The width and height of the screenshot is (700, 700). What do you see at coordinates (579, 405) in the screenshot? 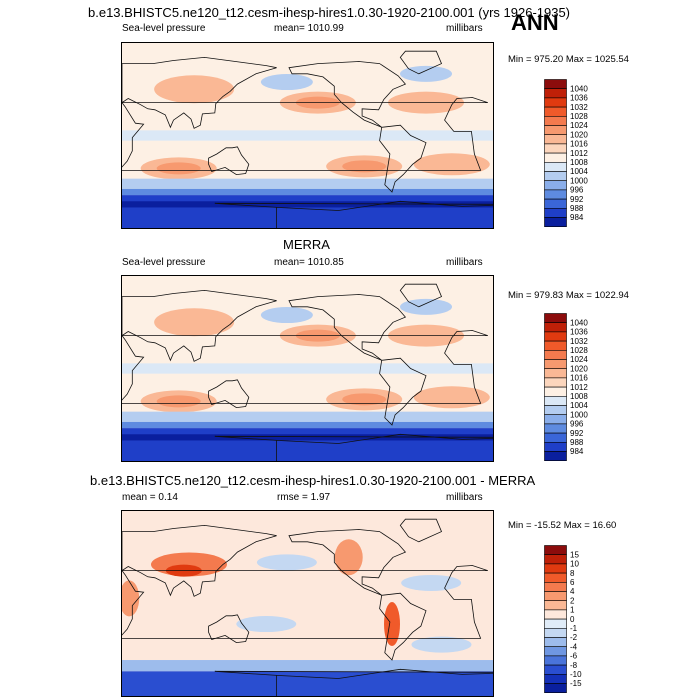
I see `colorbar-label: 1004` at bounding box center [579, 405].